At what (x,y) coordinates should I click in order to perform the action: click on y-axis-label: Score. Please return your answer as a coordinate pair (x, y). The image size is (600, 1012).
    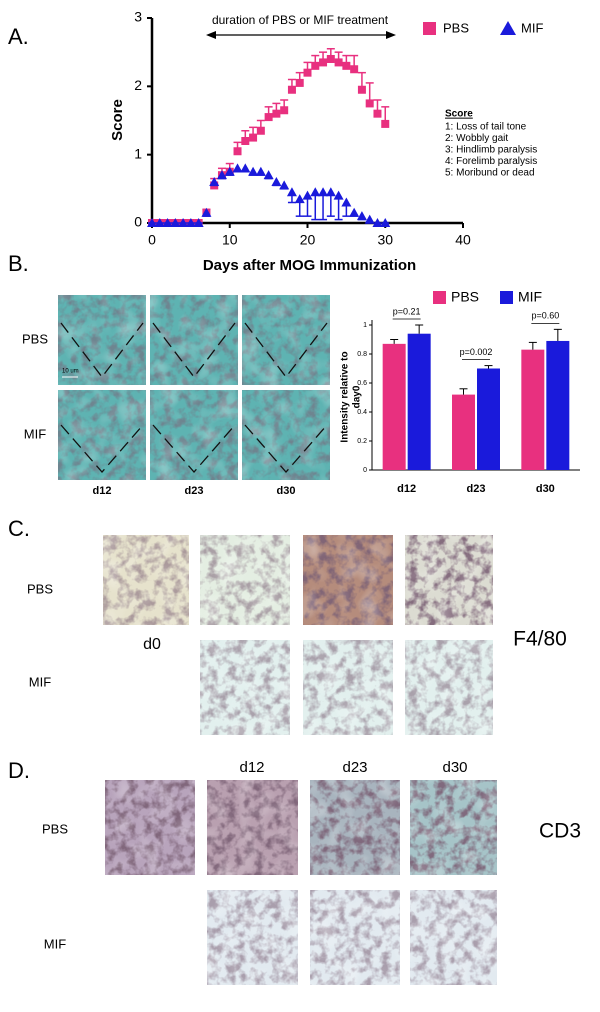
    Looking at the image, I should click on (117, 120).